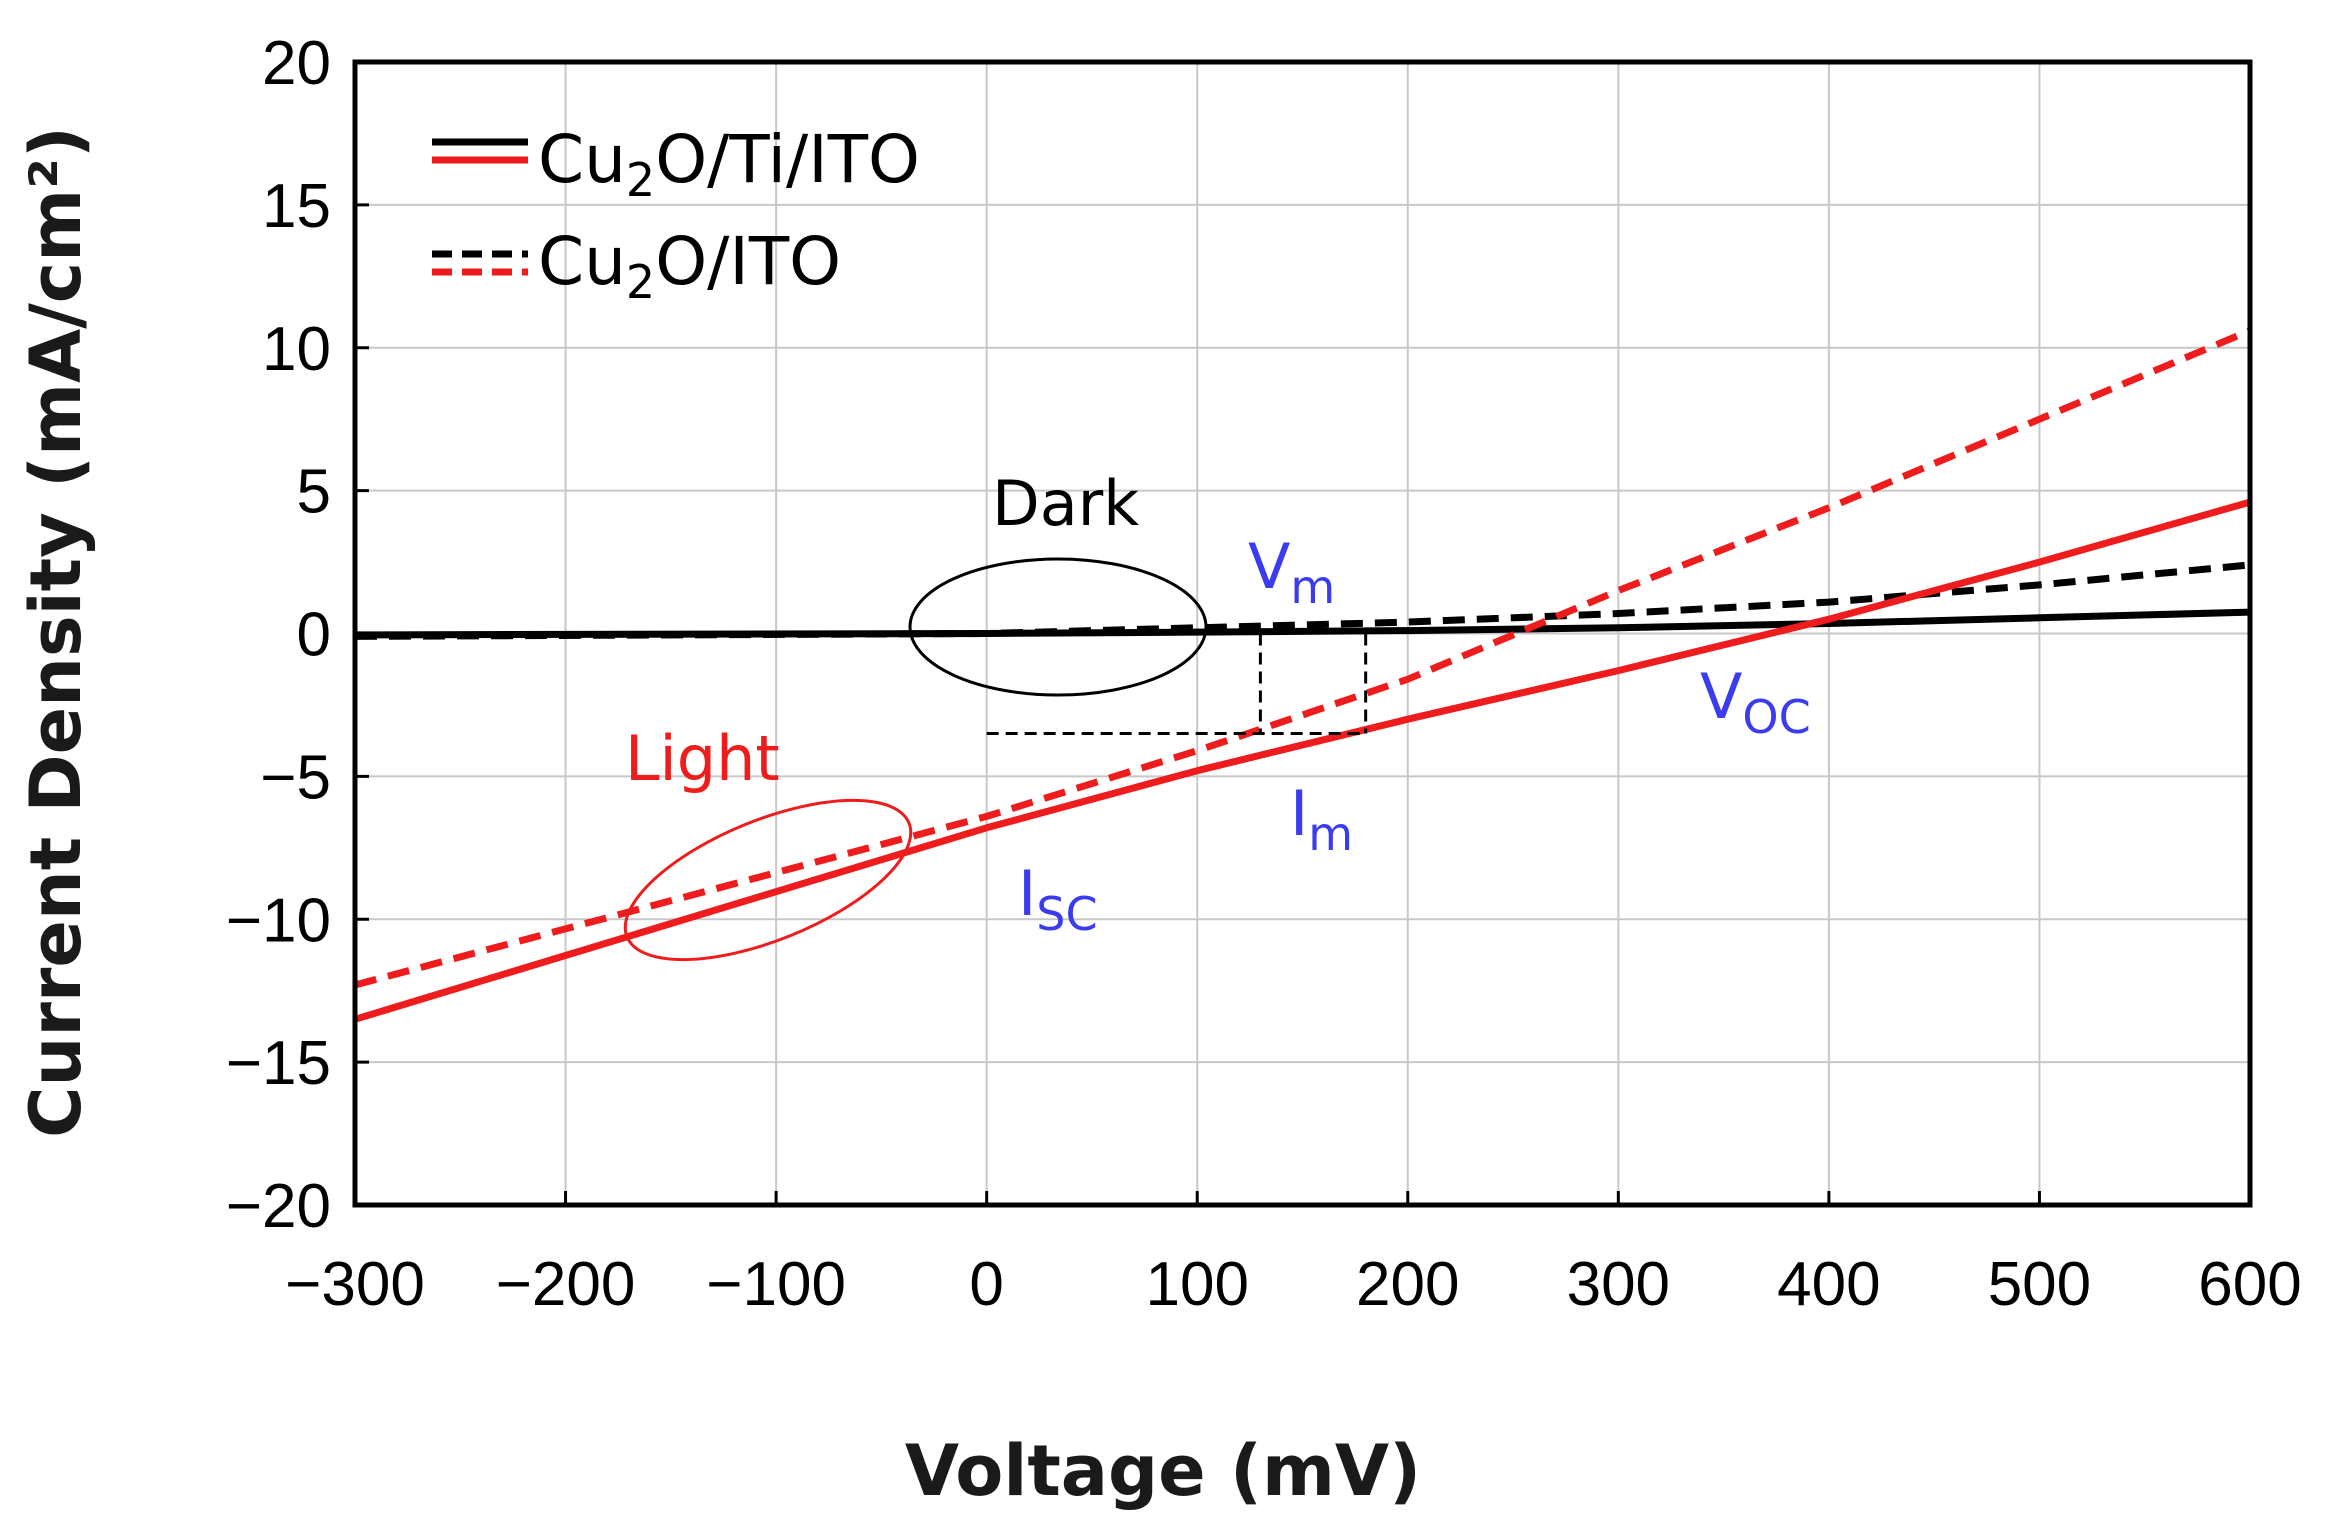  I want to click on legend-rest: O/Ti/ITO, so click(787, 159).